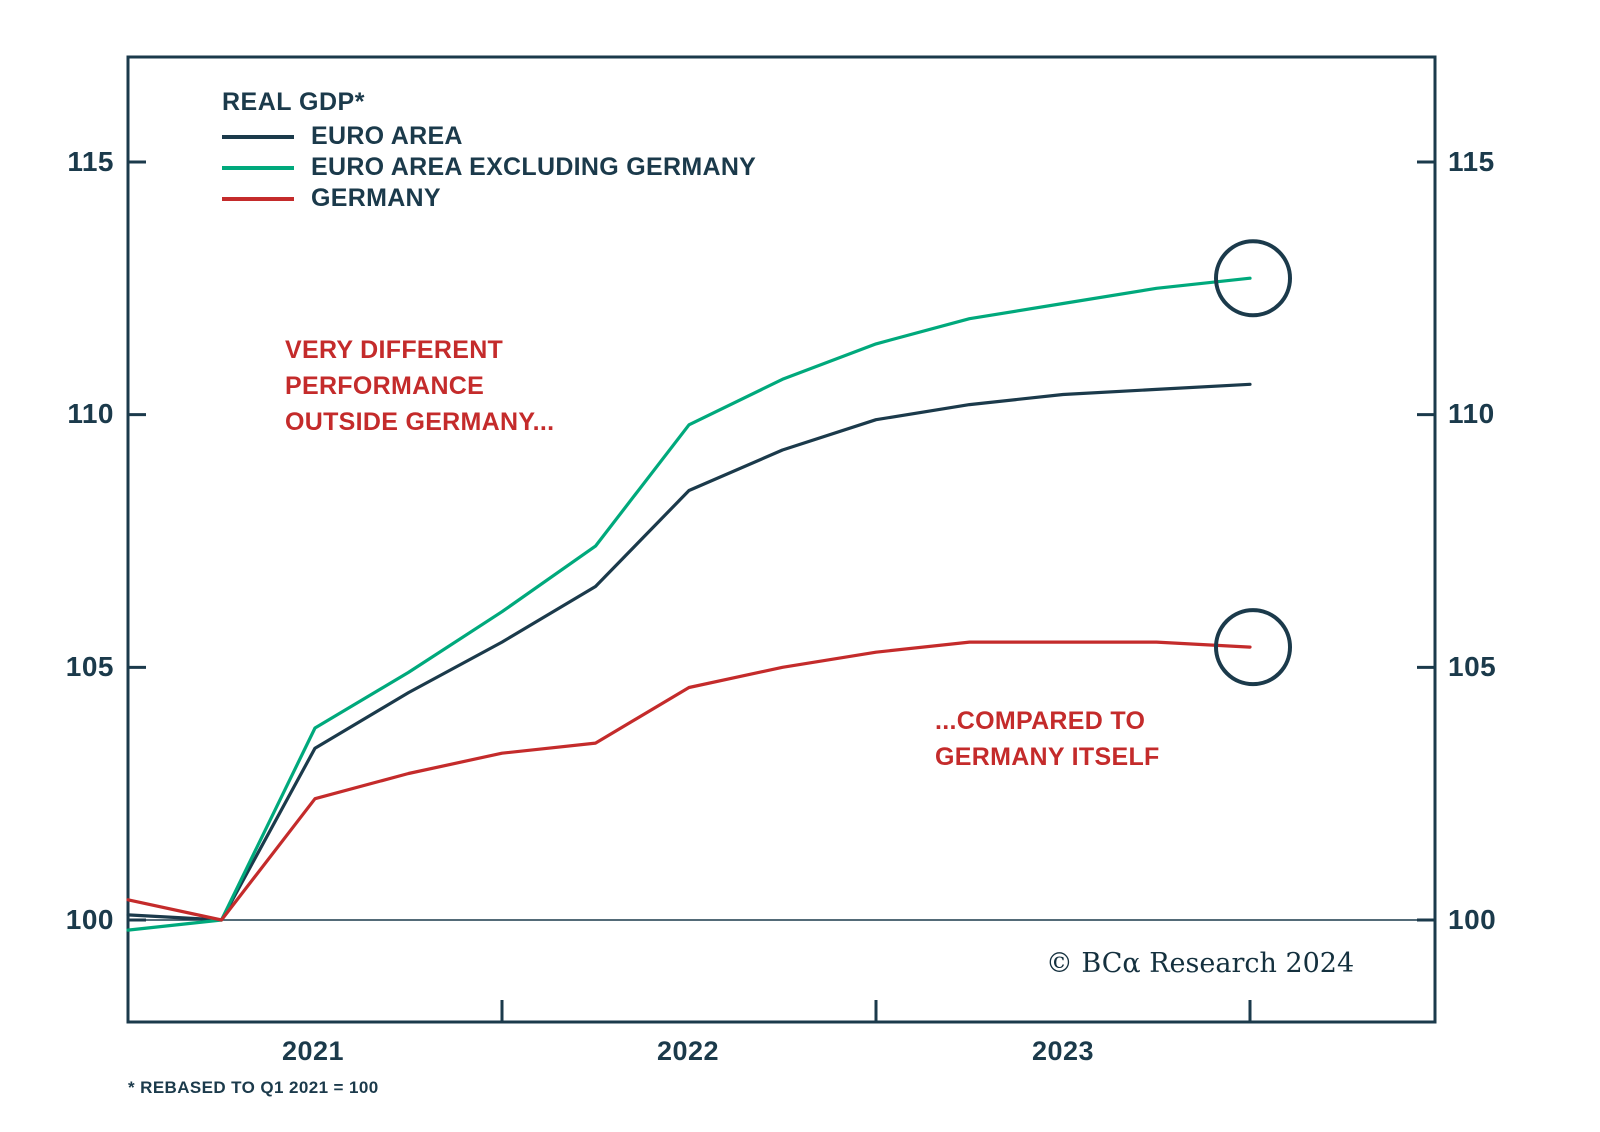 Image resolution: width=1600 pixels, height=1132 pixels. I want to click on germany-line-swatch, so click(258, 198).